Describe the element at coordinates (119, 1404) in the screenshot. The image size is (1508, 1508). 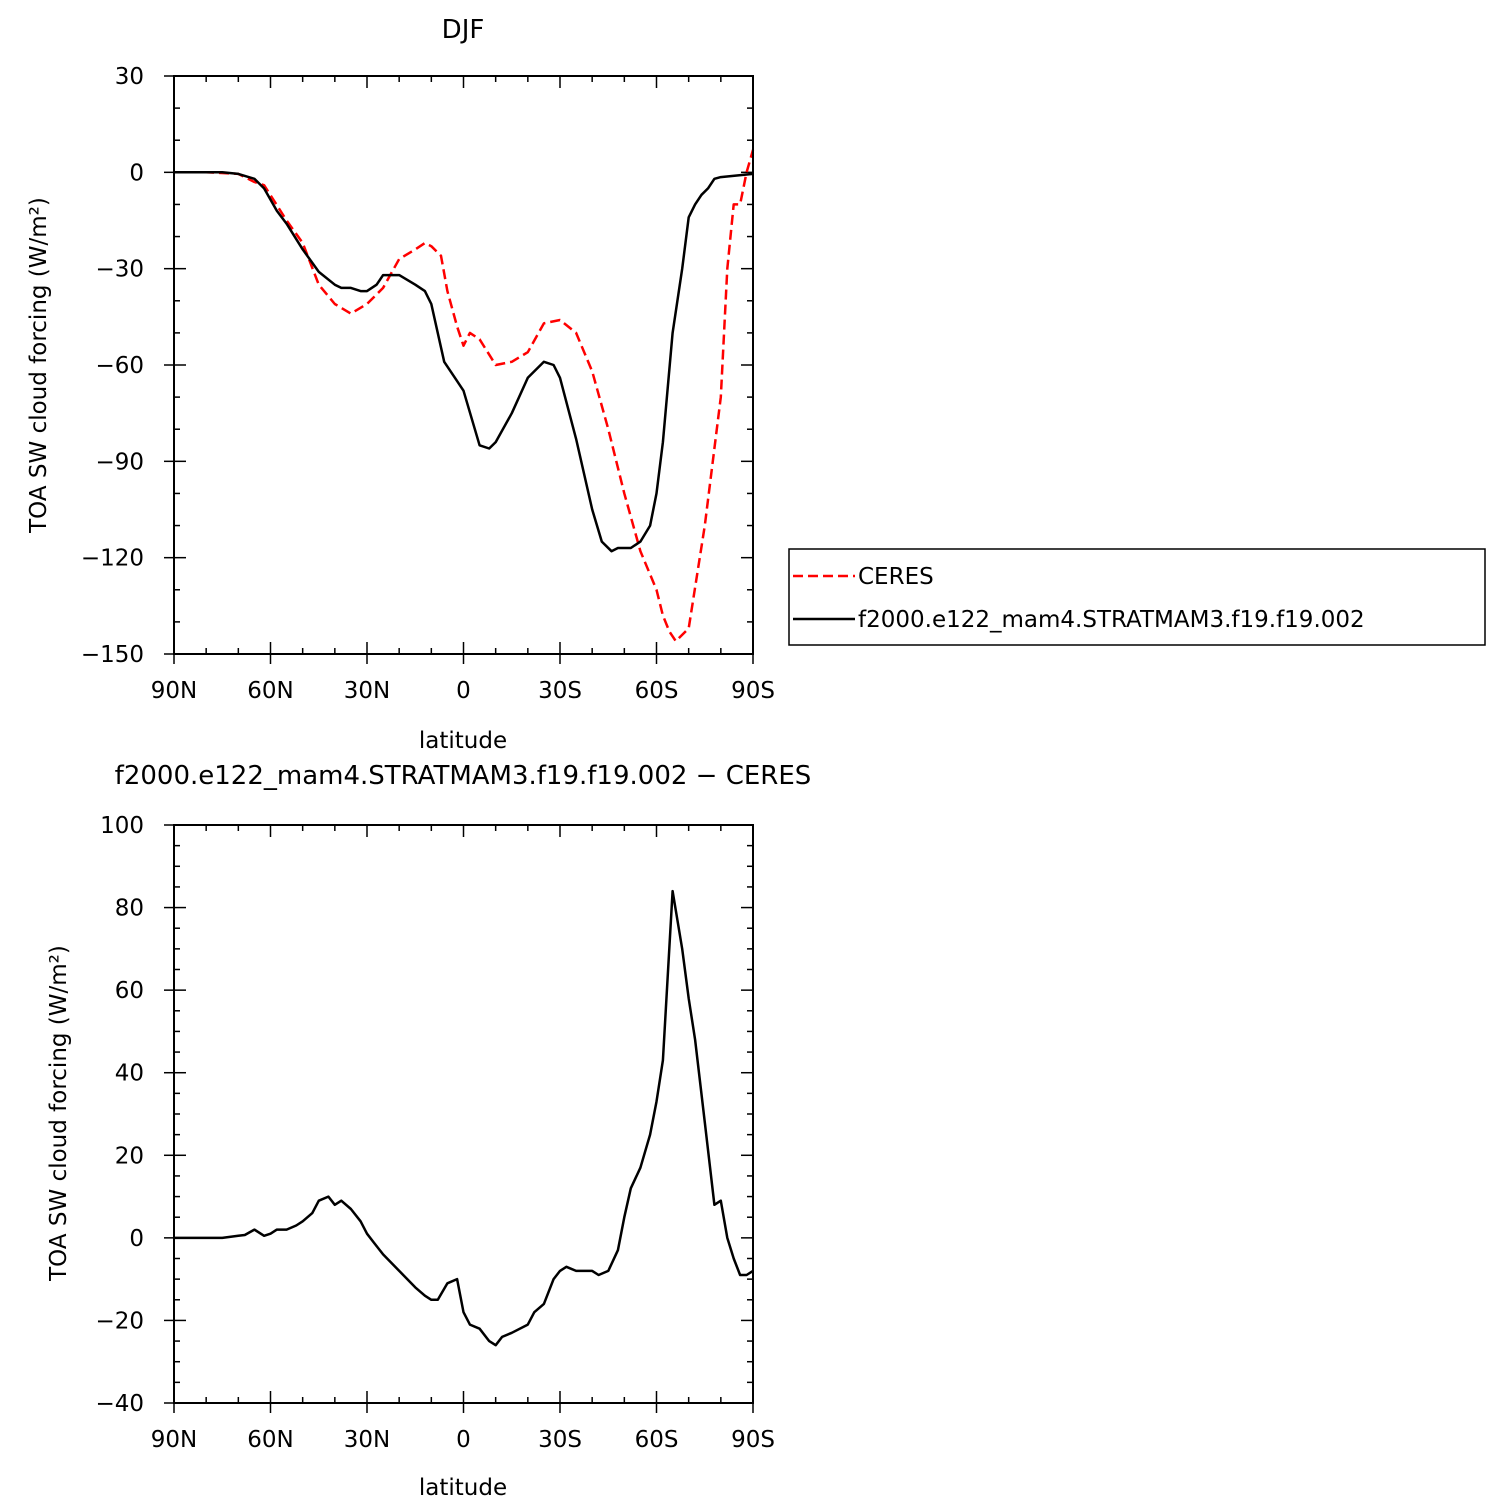
I see `bottom-y-tick-label: −40` at that location.